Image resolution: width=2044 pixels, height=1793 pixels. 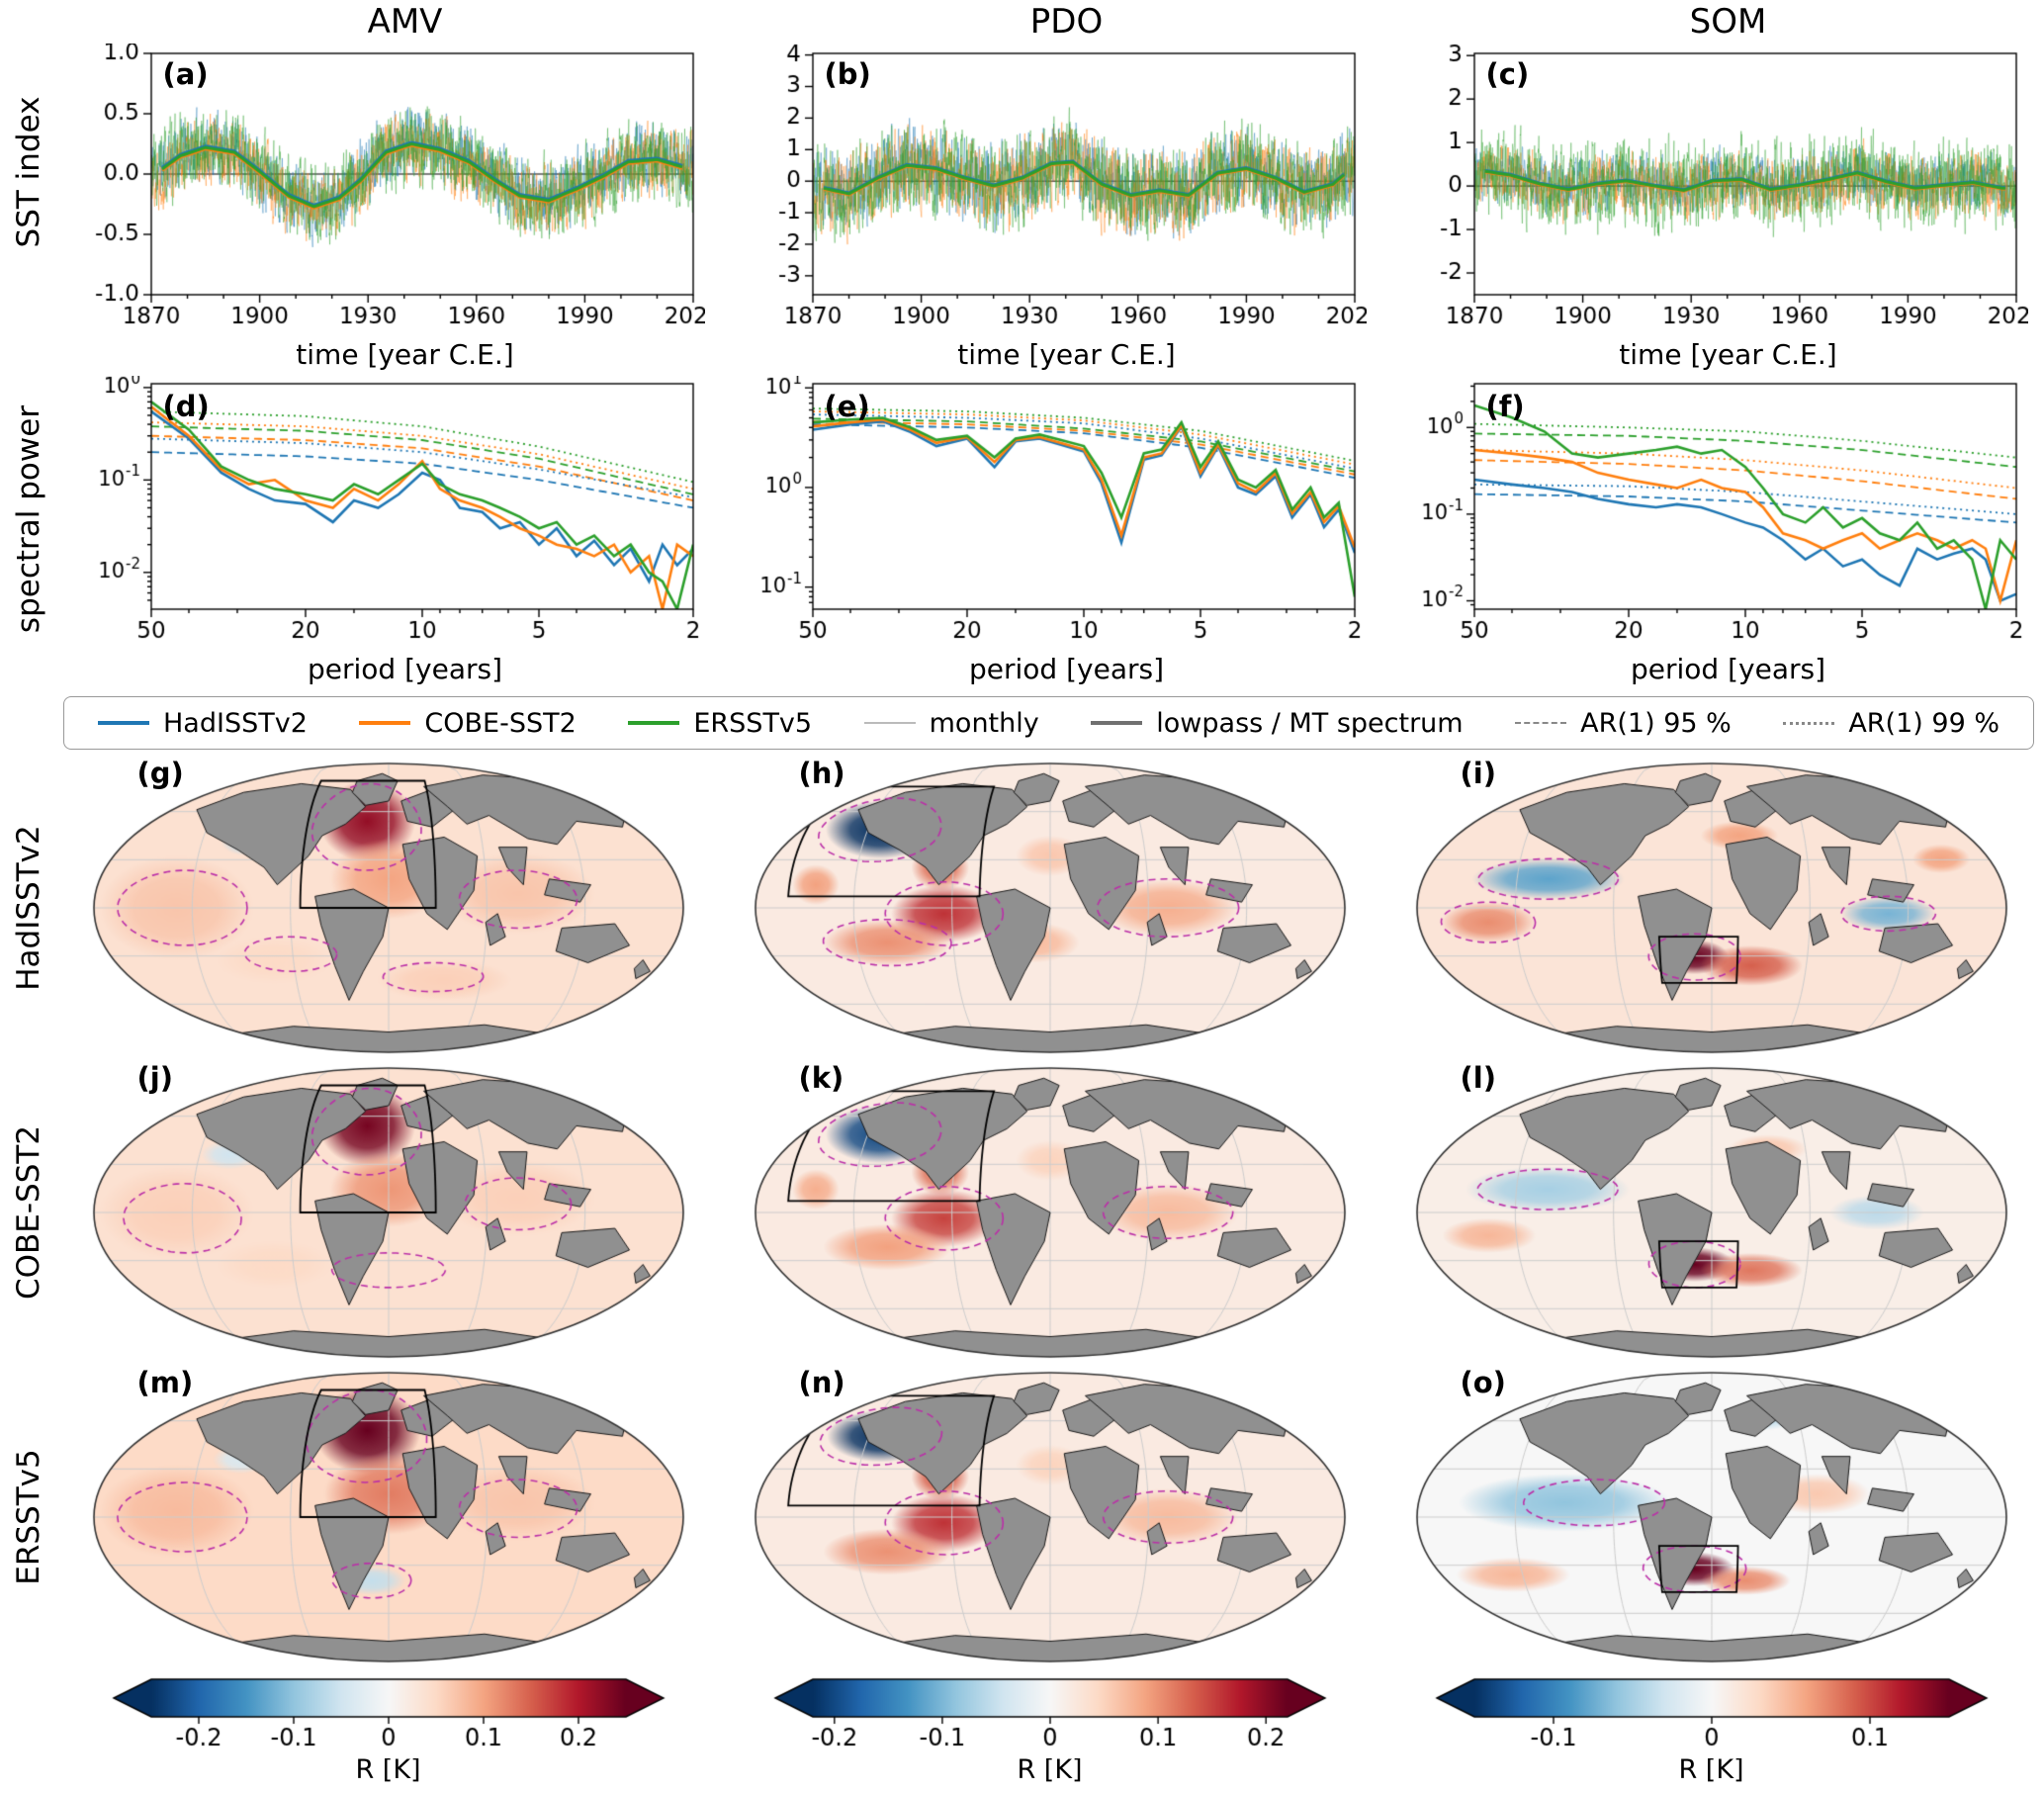 I want to click on colorbar-row: R [K] R [K] R [K], so click(x=1022, y=1729).